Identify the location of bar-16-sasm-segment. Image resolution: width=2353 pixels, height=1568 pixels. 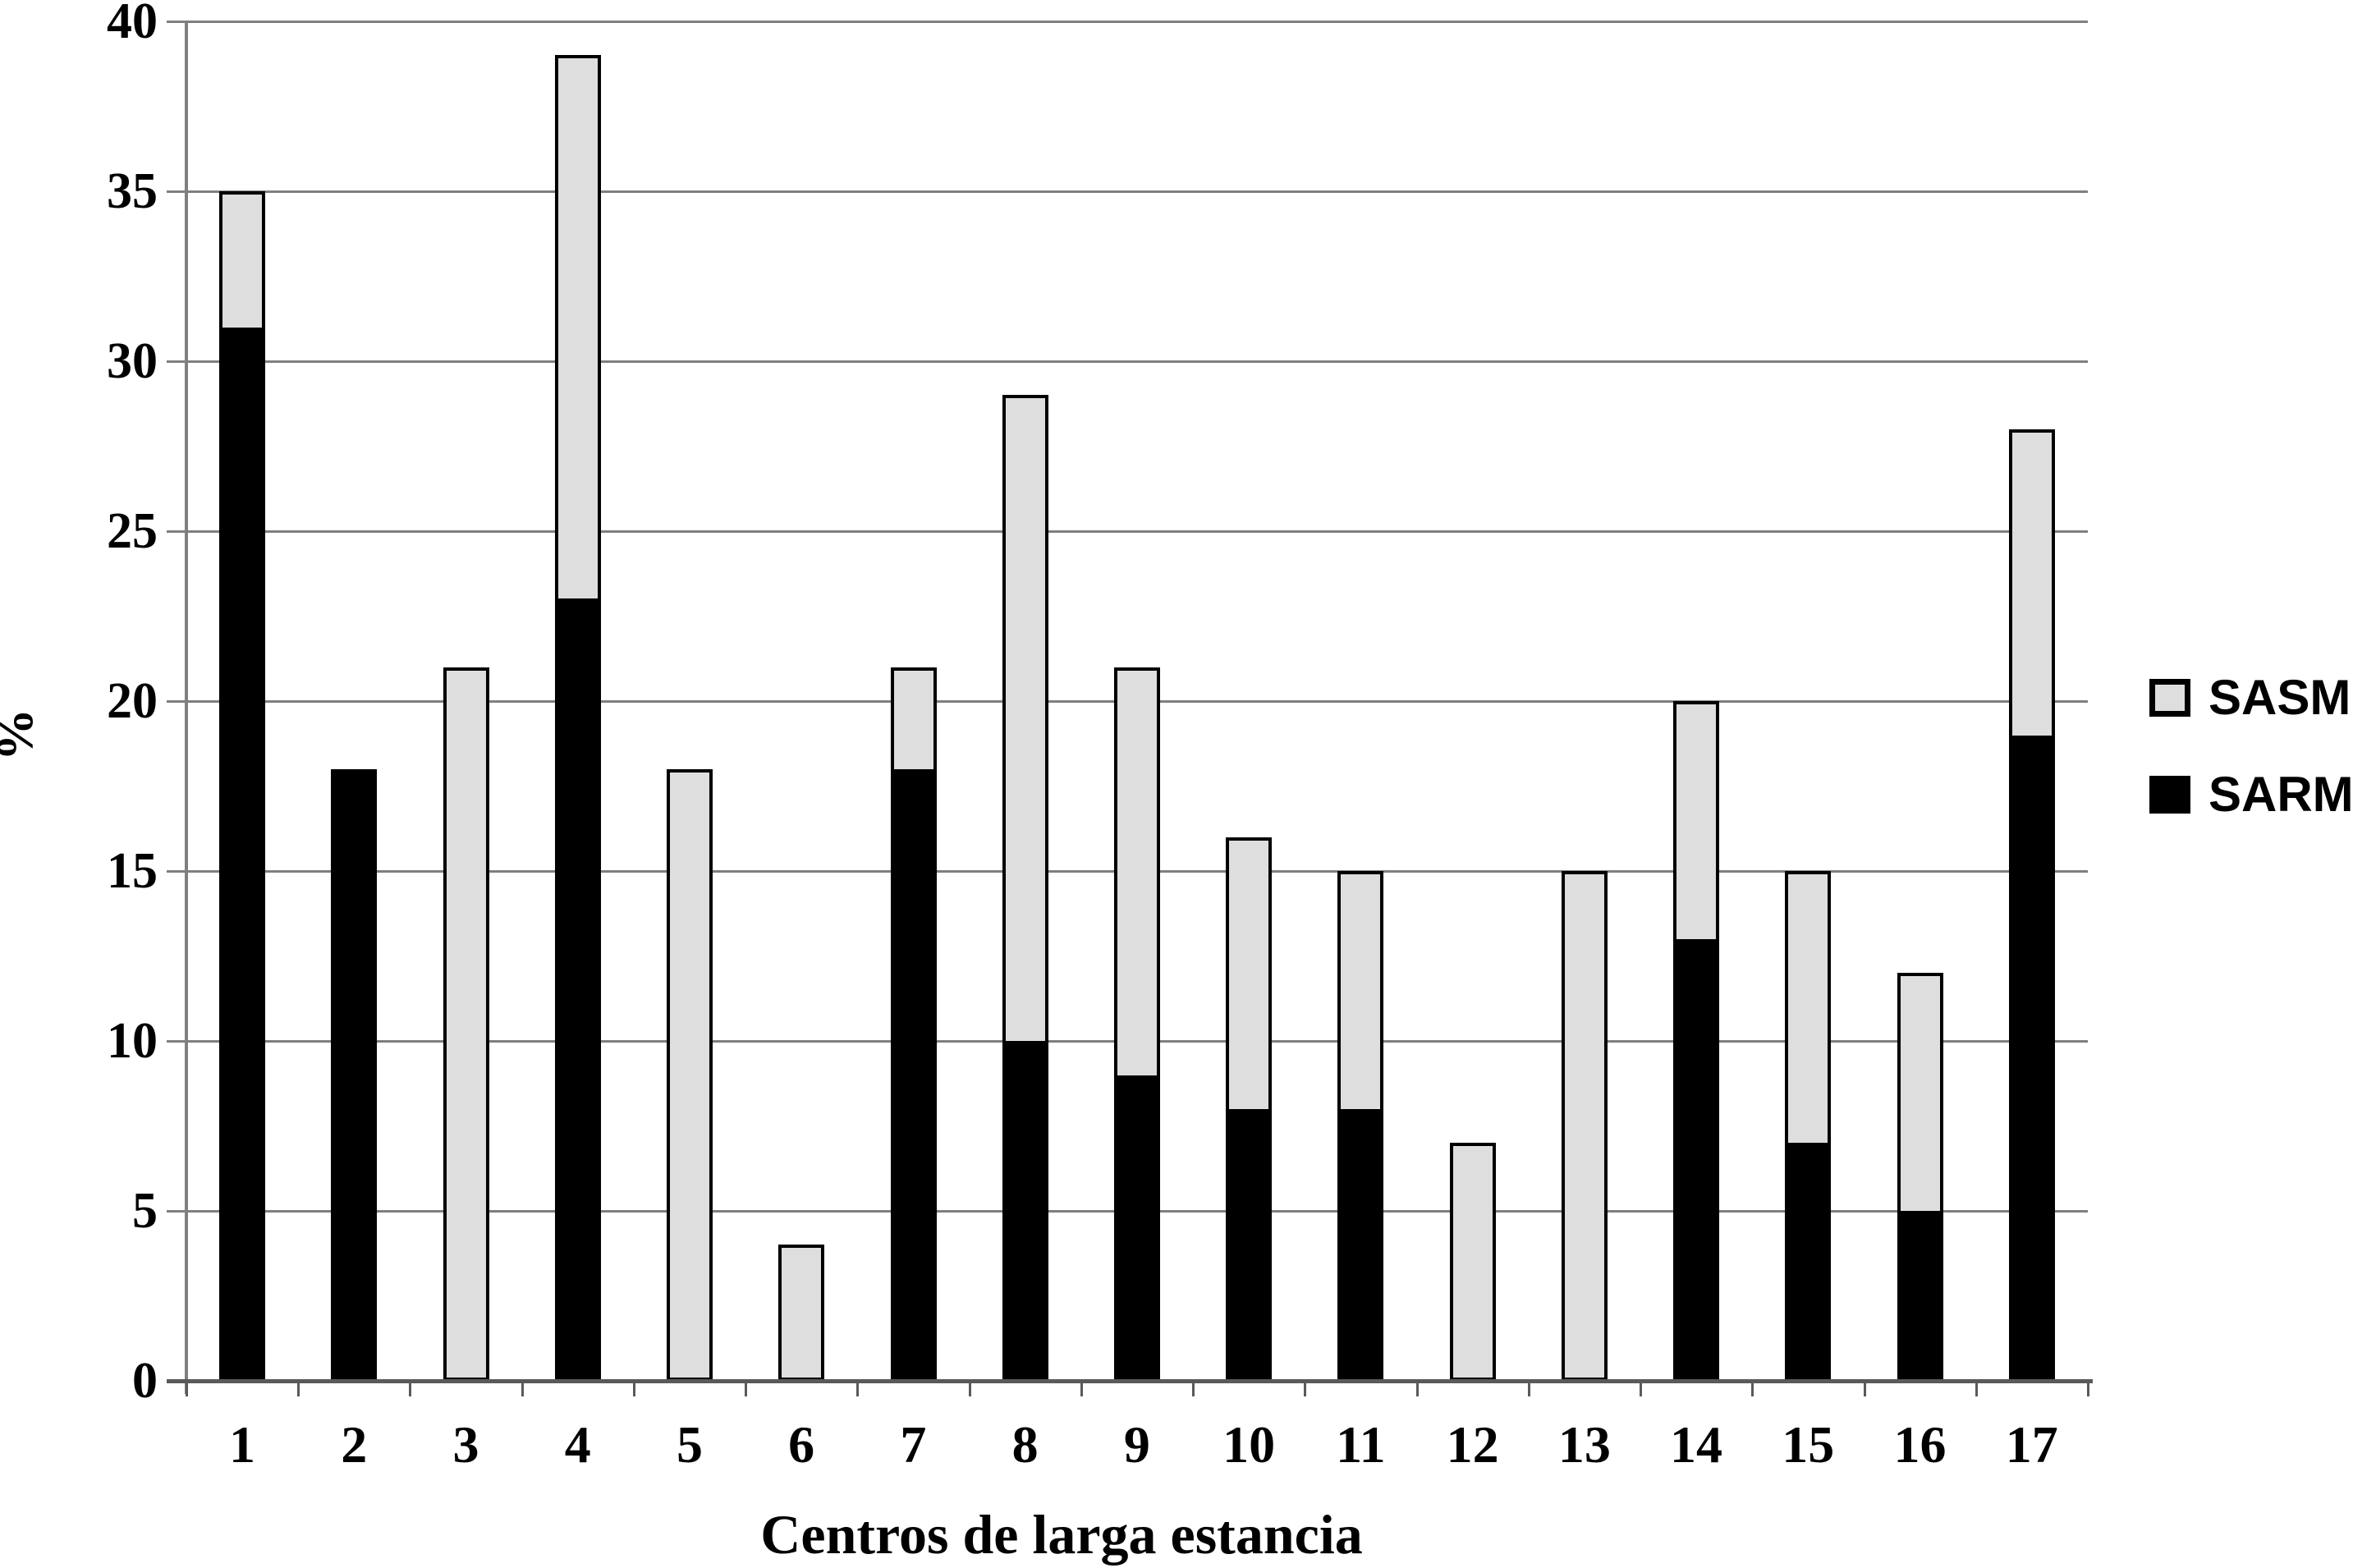
(1920, 1095).